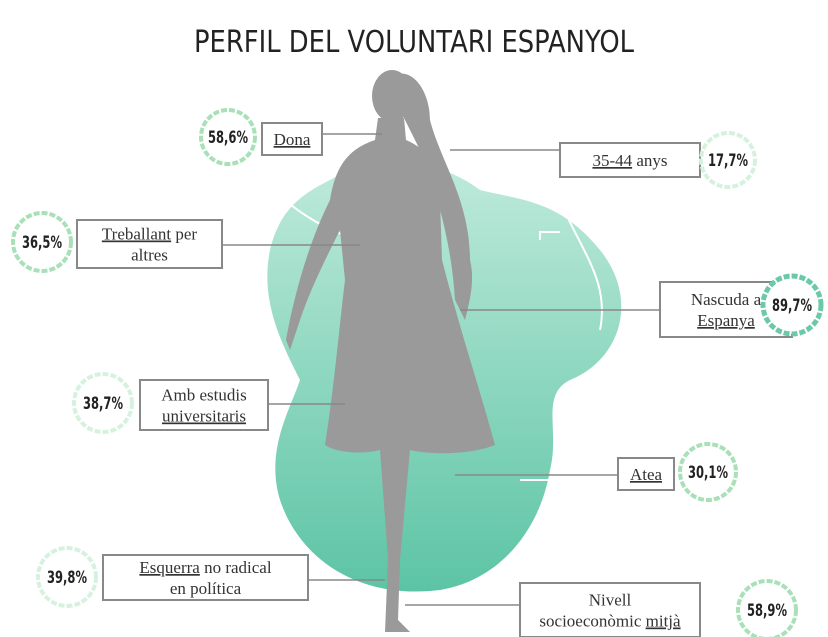 Image resolution: width=828 pixels, height=637 pixels. Describe the element at coordinates (663, 621) in the screenshot. I see `label-segment: mitjà` at that location.